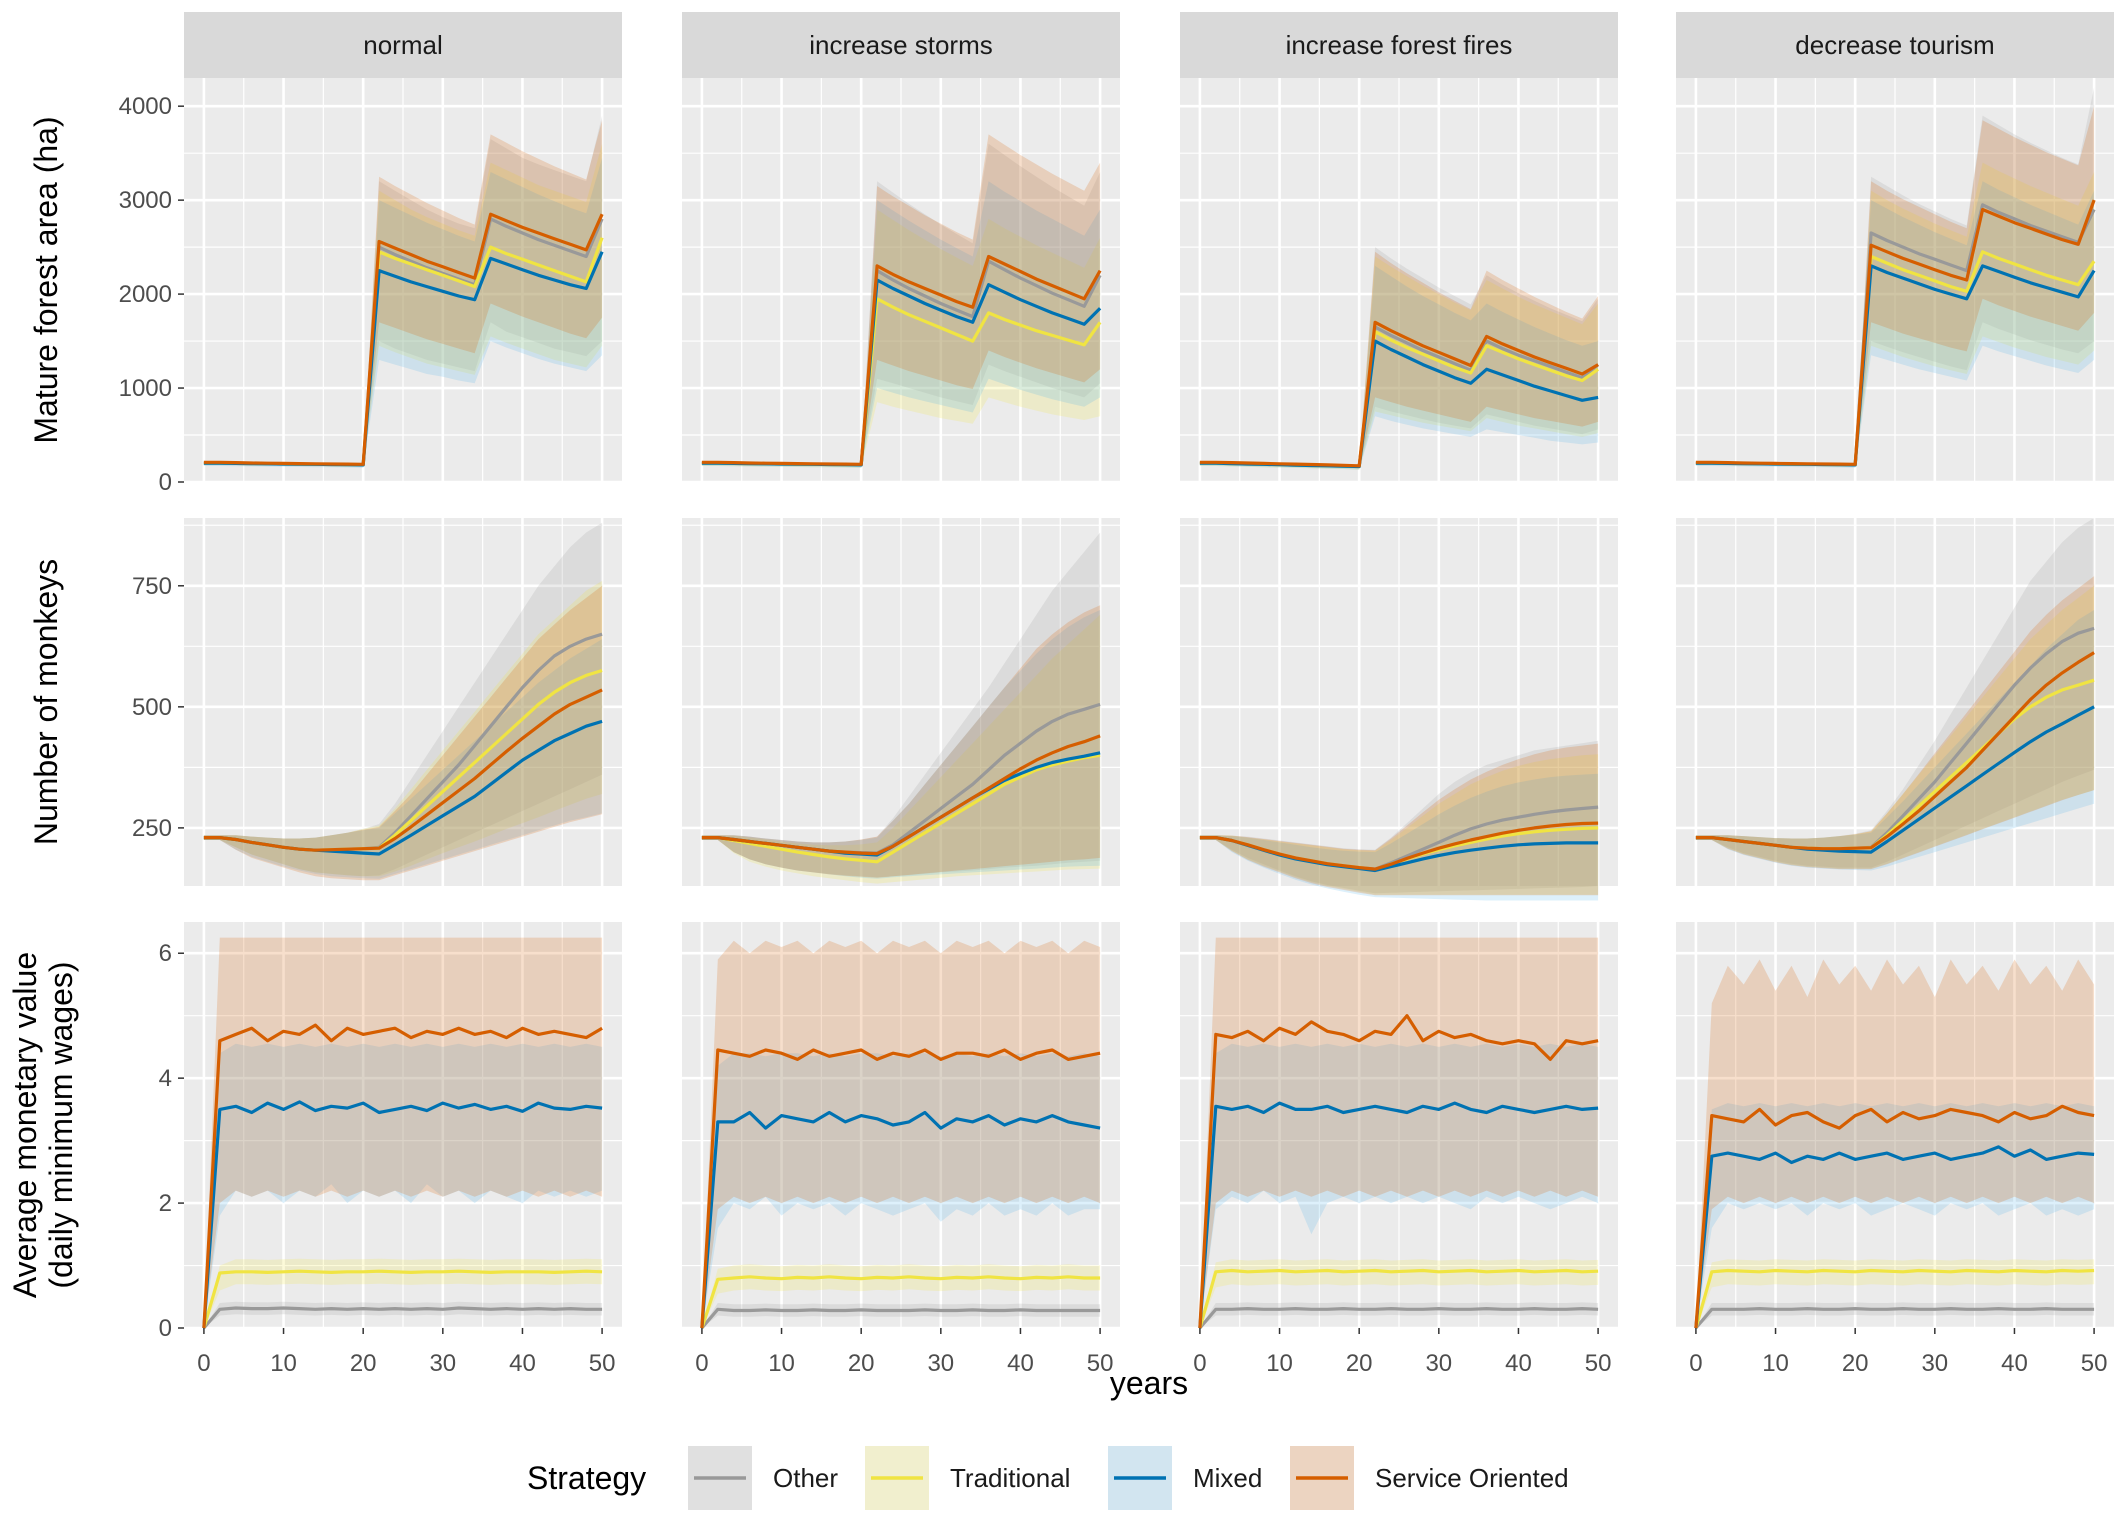 This screenshot has height=1540, width=2125. I want to click on y-tick-label: 3000, so click(145, 200).